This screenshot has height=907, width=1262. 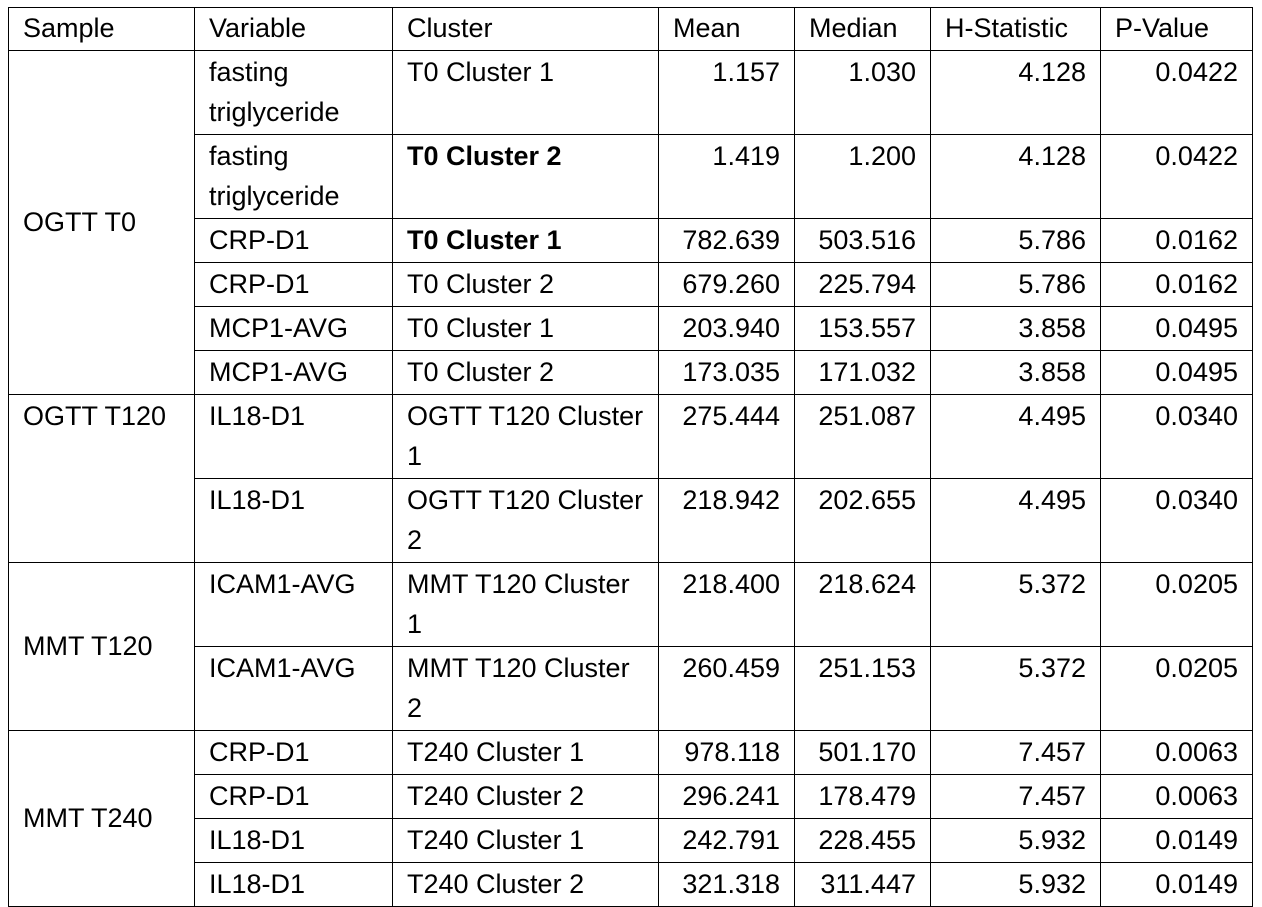 I want to click on median-cell: 251.087, so click(x=862, y=436).